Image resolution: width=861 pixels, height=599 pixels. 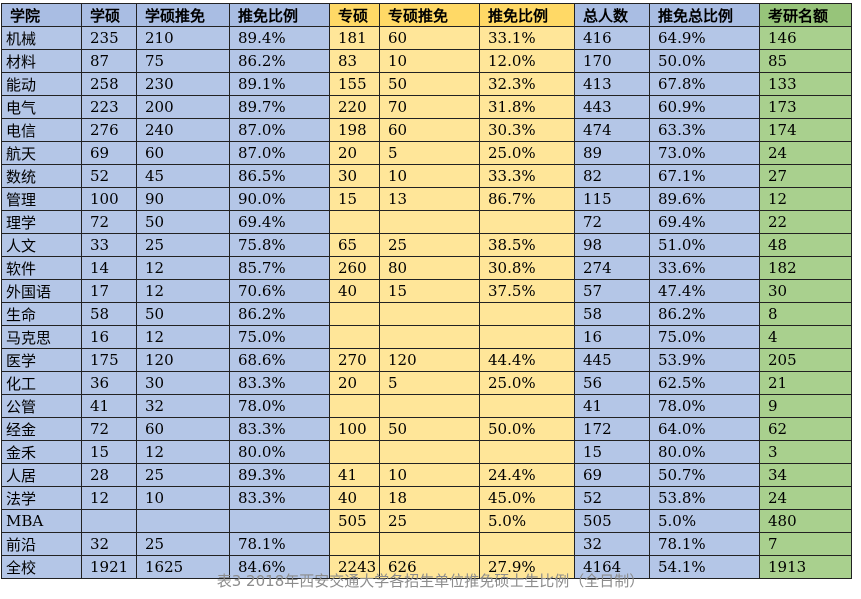 What do you see at coordinates (354, 130) in the screenshot?
I see `table-cell: 198` at bounding box center [354, 130].